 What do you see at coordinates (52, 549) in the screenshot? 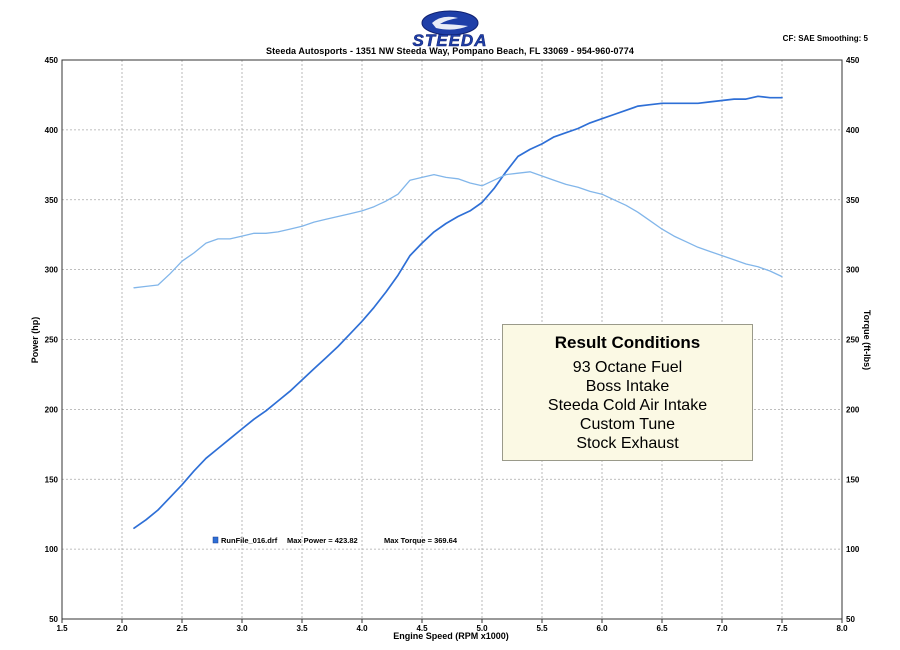
I see `y-tick-label: 100` at bounding box center [52, 549].